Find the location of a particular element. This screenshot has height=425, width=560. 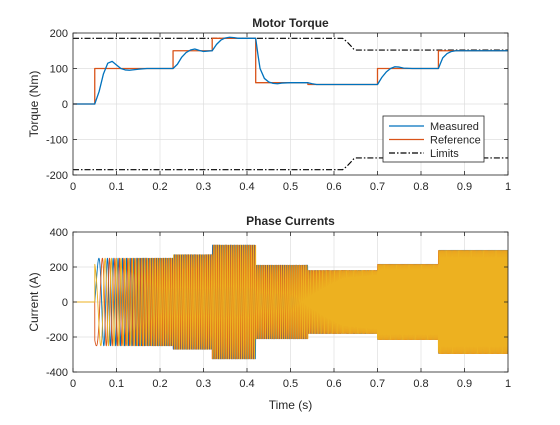

legend-label-reference: Reference is located at coordinates (455, 141).